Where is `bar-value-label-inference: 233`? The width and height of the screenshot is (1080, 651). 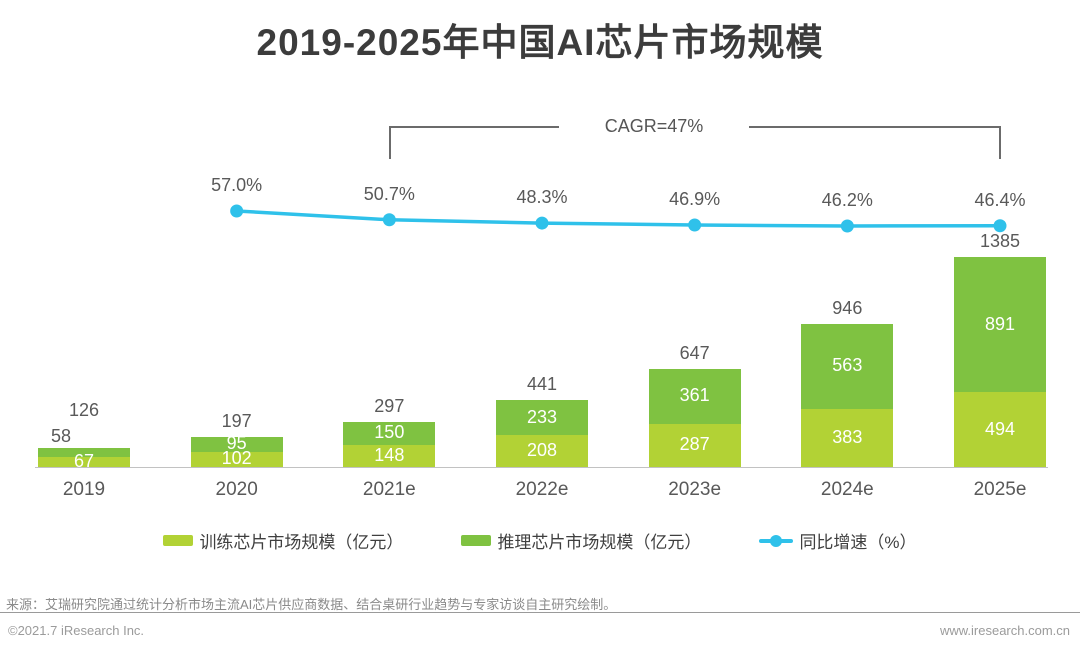 bar-value-label-inference: 233 is located at coordinates (542, 416).